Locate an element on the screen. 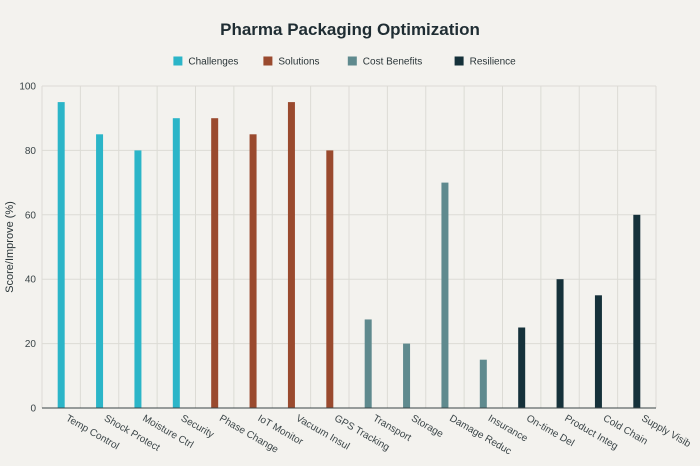 This screenshot has width=700, height=466. y-axis-label: Score/Improve (%) is located at coordinates (10, 247).